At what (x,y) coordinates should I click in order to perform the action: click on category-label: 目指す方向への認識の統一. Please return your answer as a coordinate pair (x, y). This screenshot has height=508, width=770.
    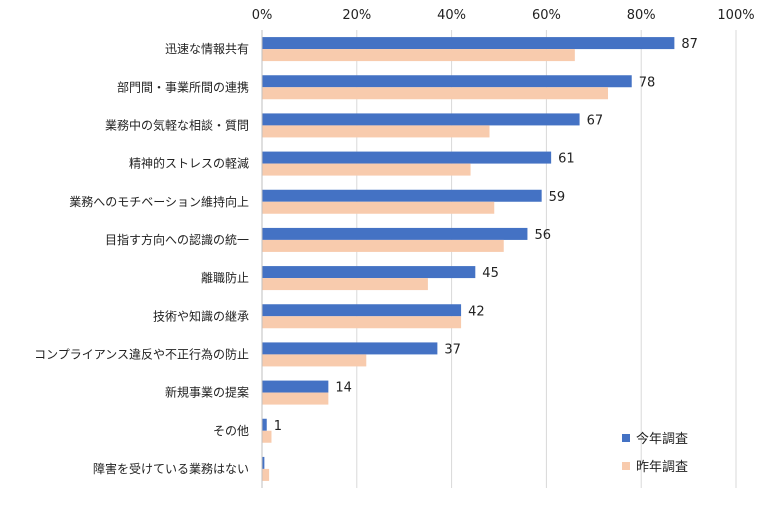
    Looking at the image, I should click on (177, 239).